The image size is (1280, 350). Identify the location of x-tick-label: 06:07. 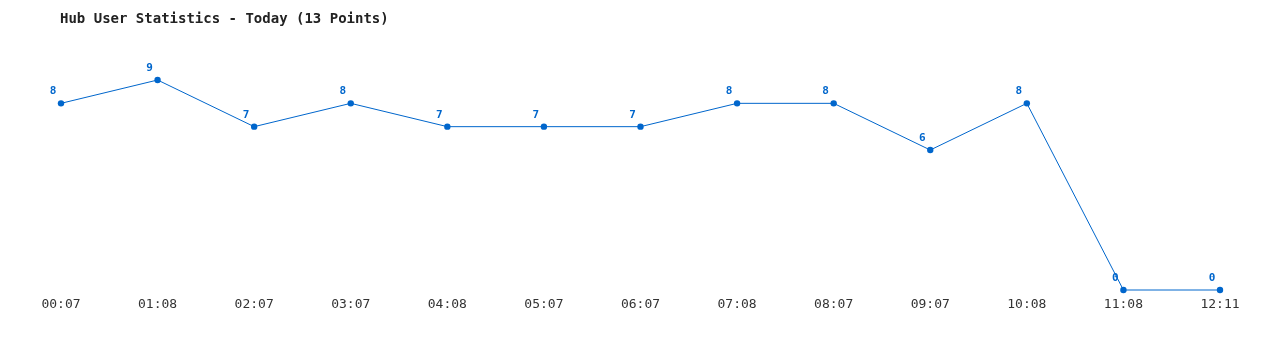
(640, 303).